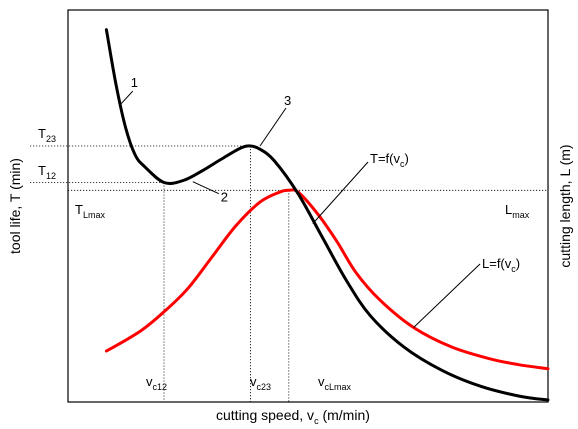 Image resolution: width=578 pixels, height=429 pixels. Describe the element at coordinates (47, 172) in the screenshot. I see `y-label-t12: T12` at that location.